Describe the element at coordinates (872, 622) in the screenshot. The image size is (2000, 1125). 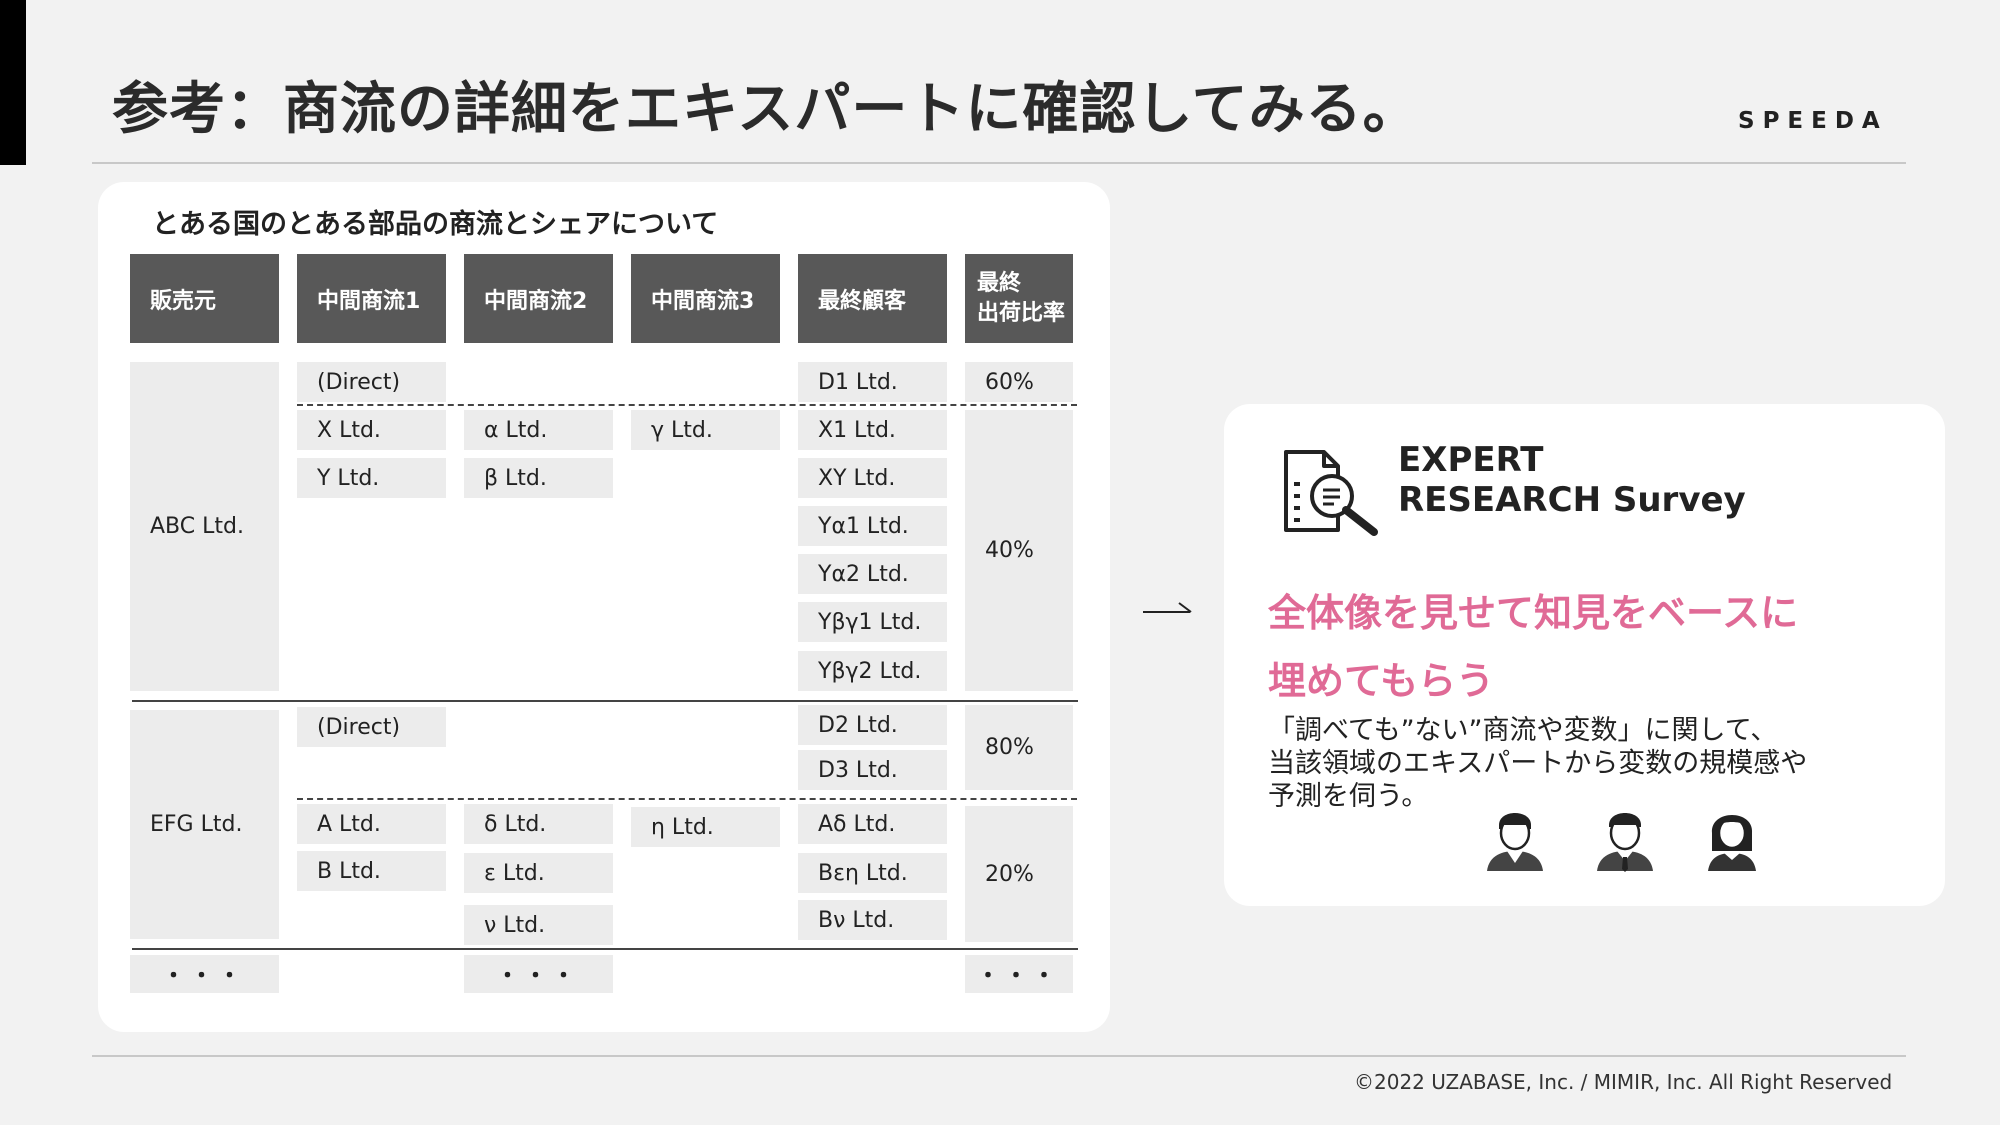
I see `customer-cell: Yβγ1 Ltd.` at that location.